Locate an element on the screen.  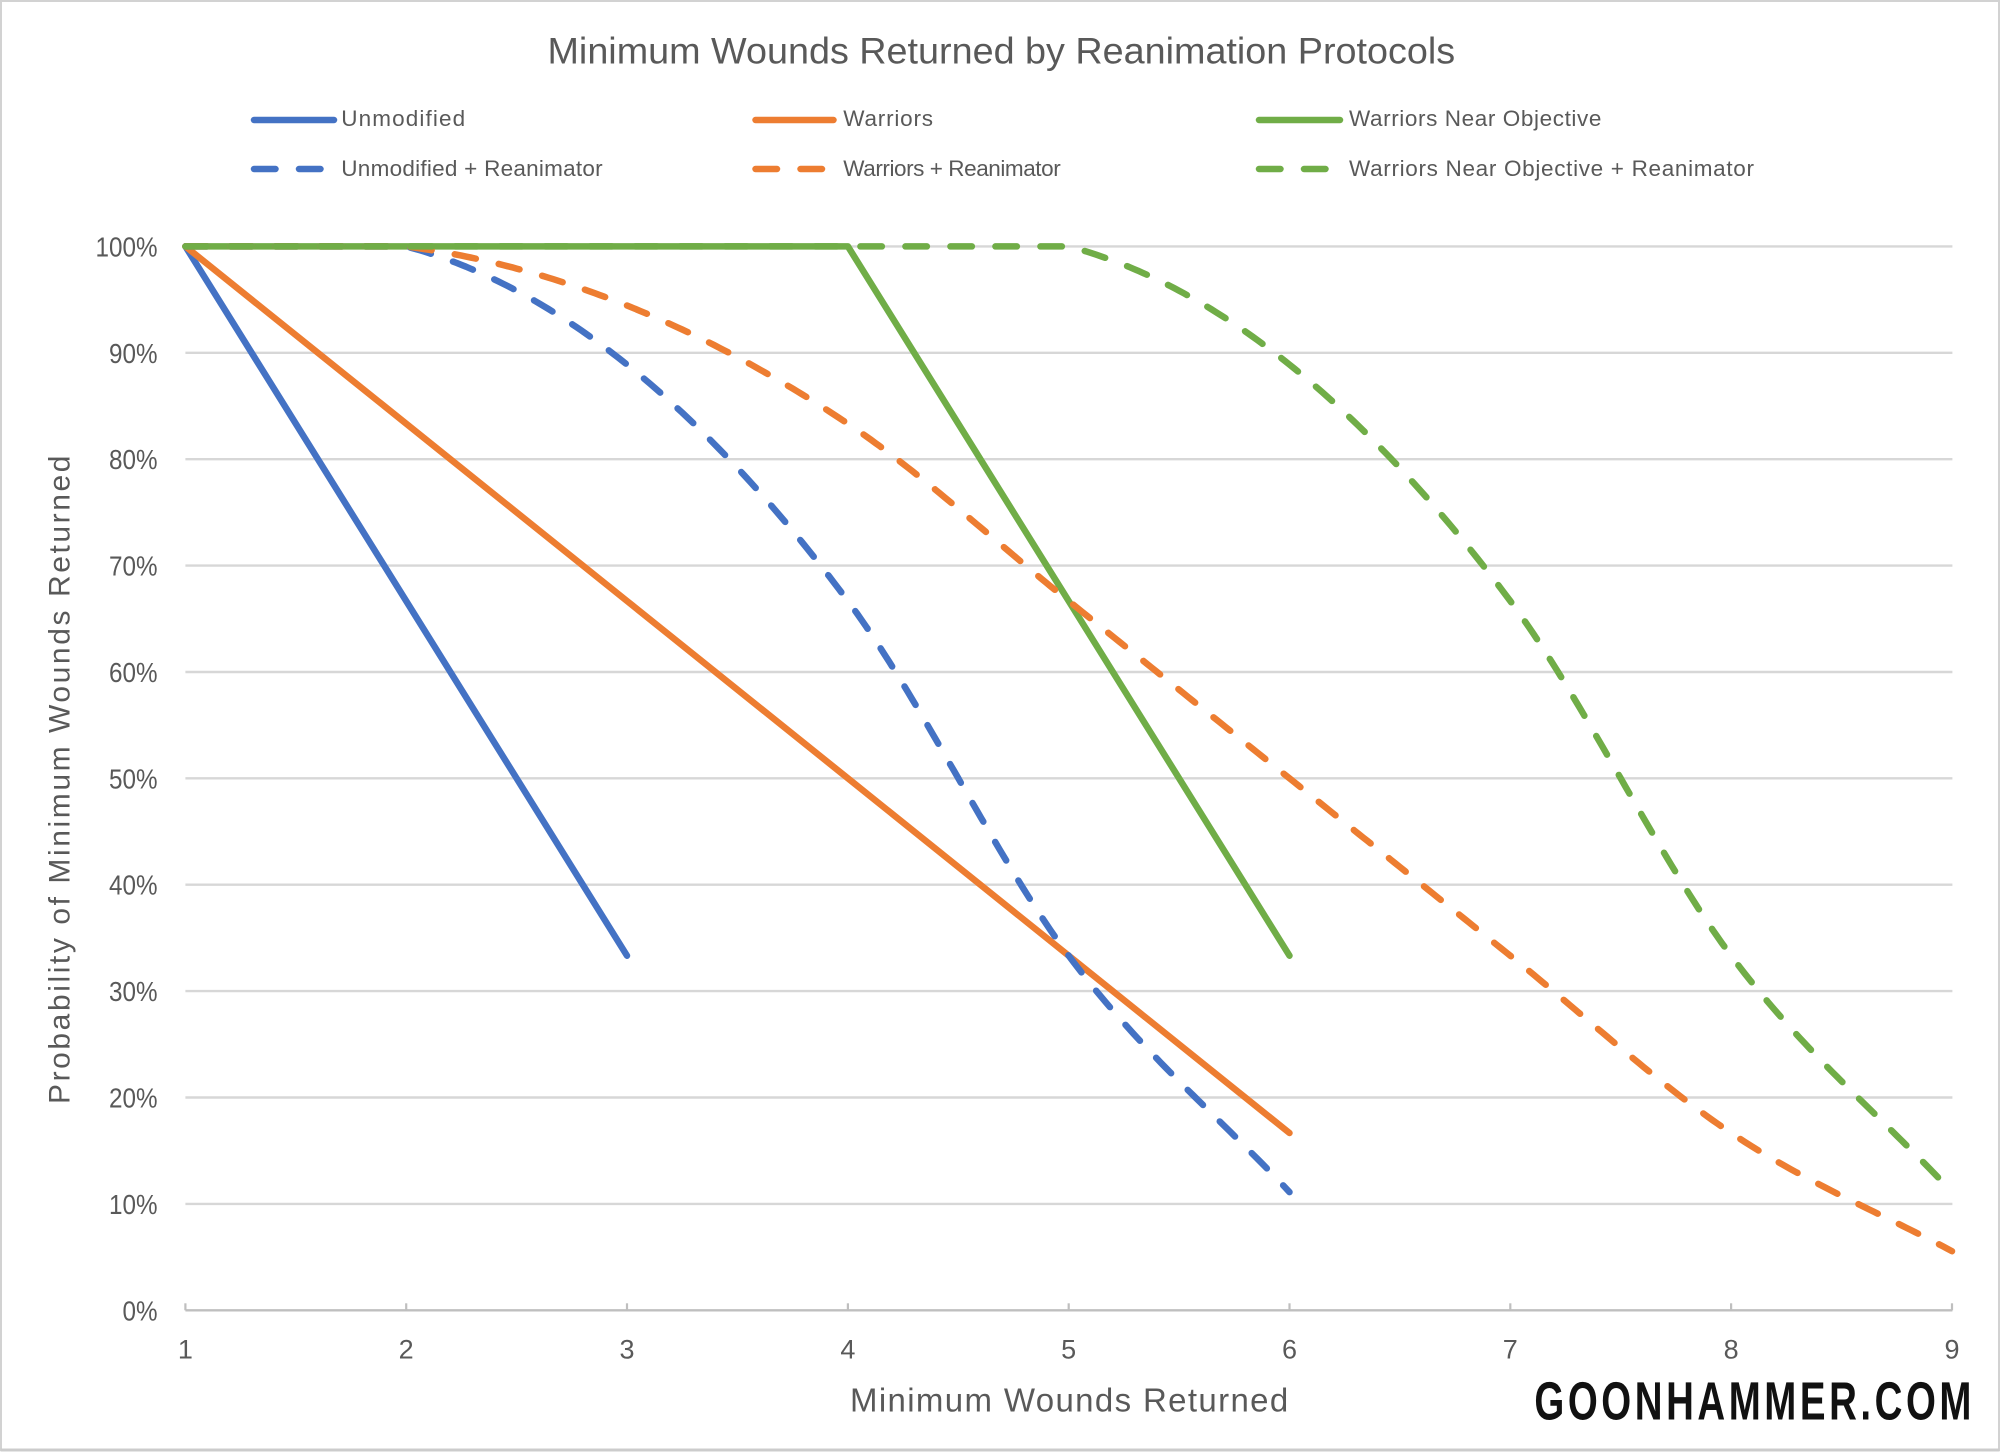
svg-text: 60% is located at coordinates (133, 674).